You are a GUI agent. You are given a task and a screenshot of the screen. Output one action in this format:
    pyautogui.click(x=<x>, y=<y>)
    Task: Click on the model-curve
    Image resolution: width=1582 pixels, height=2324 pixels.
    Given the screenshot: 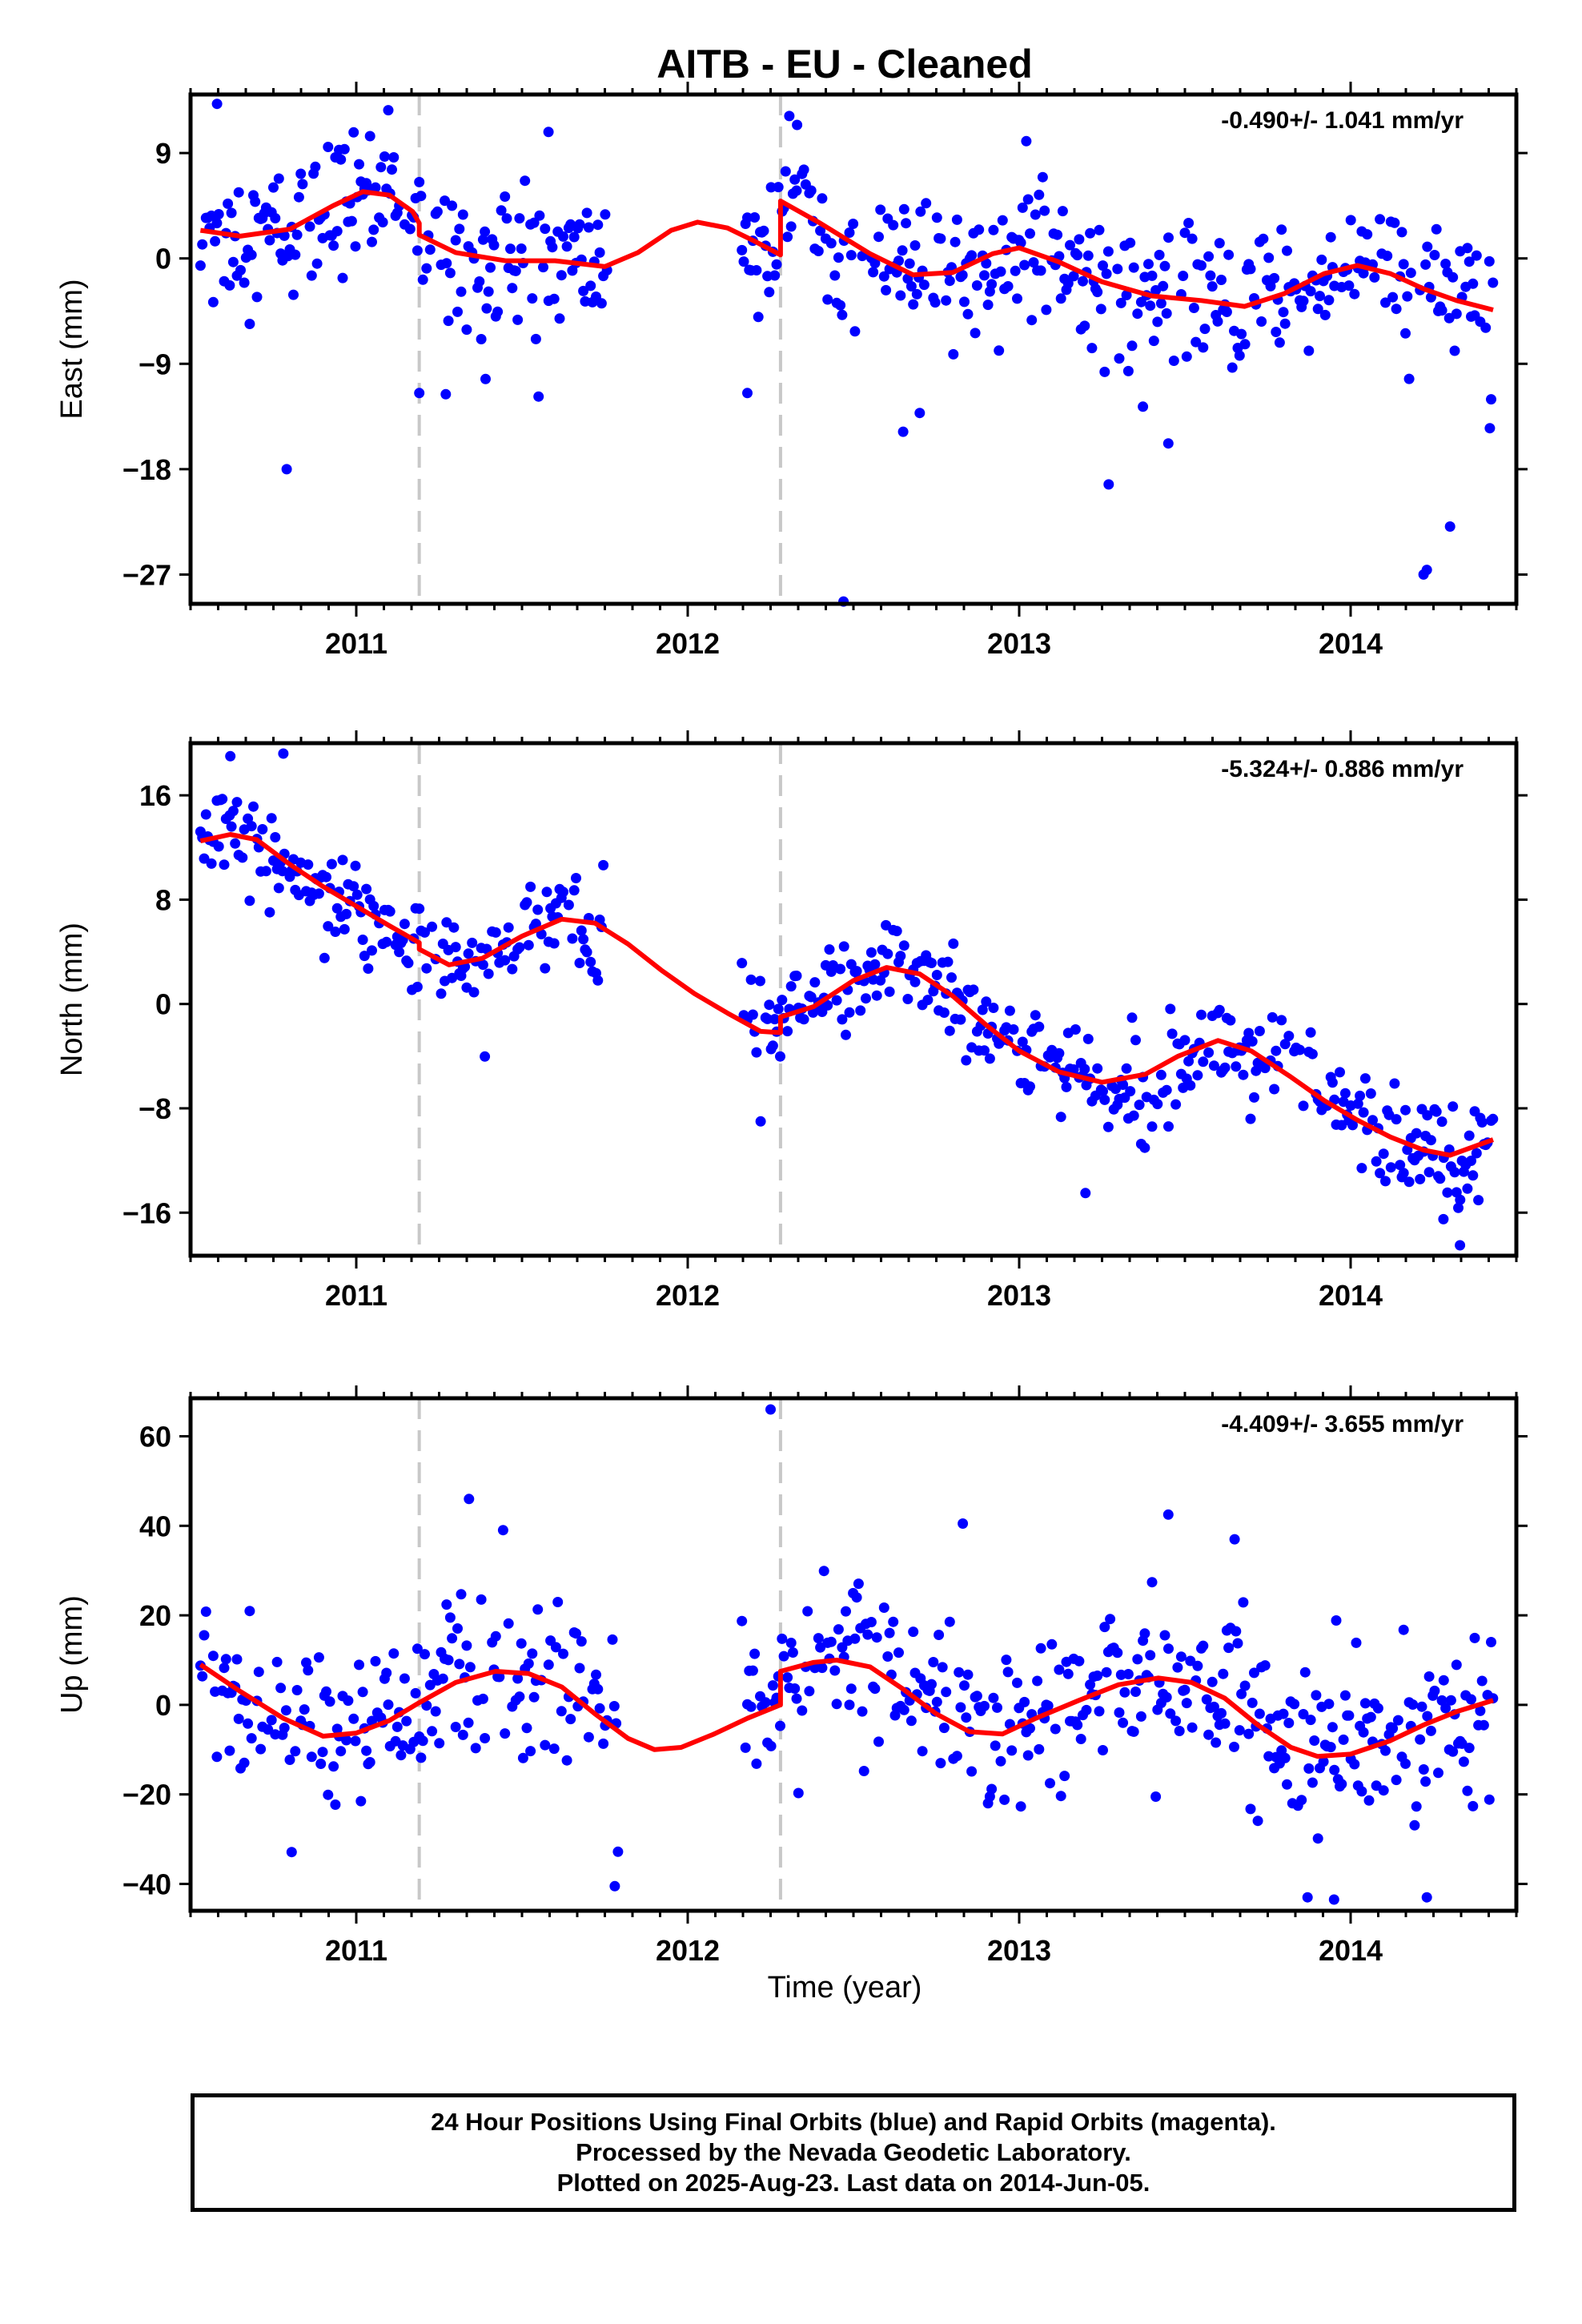 What is the action you would take?
    pyautogui.click(x=847, y=1709)
    